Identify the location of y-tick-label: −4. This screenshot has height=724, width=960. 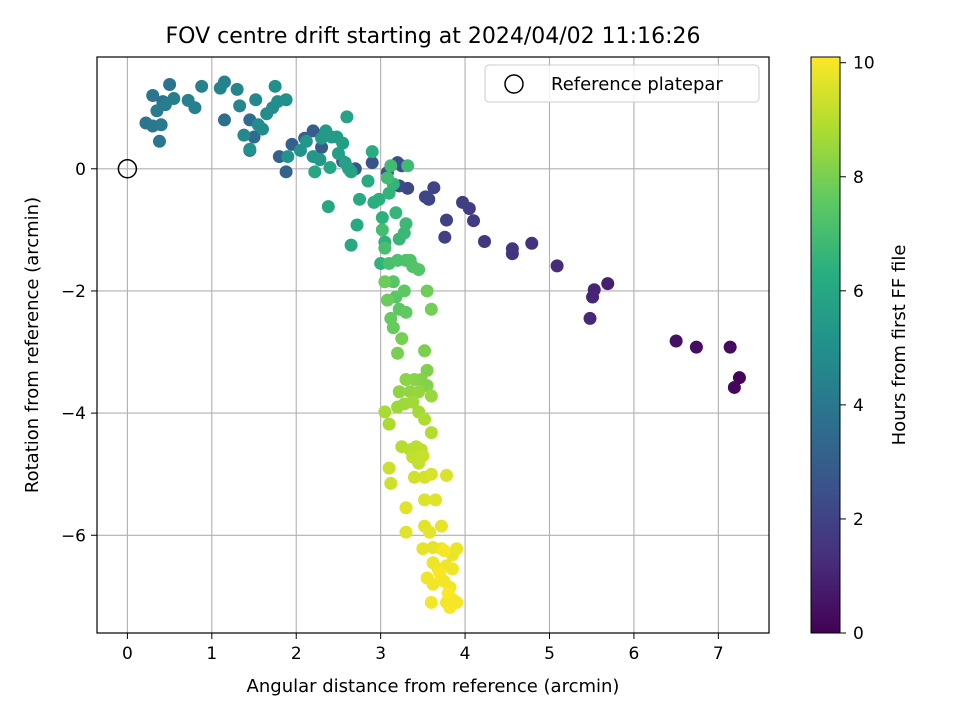
(73, 414).